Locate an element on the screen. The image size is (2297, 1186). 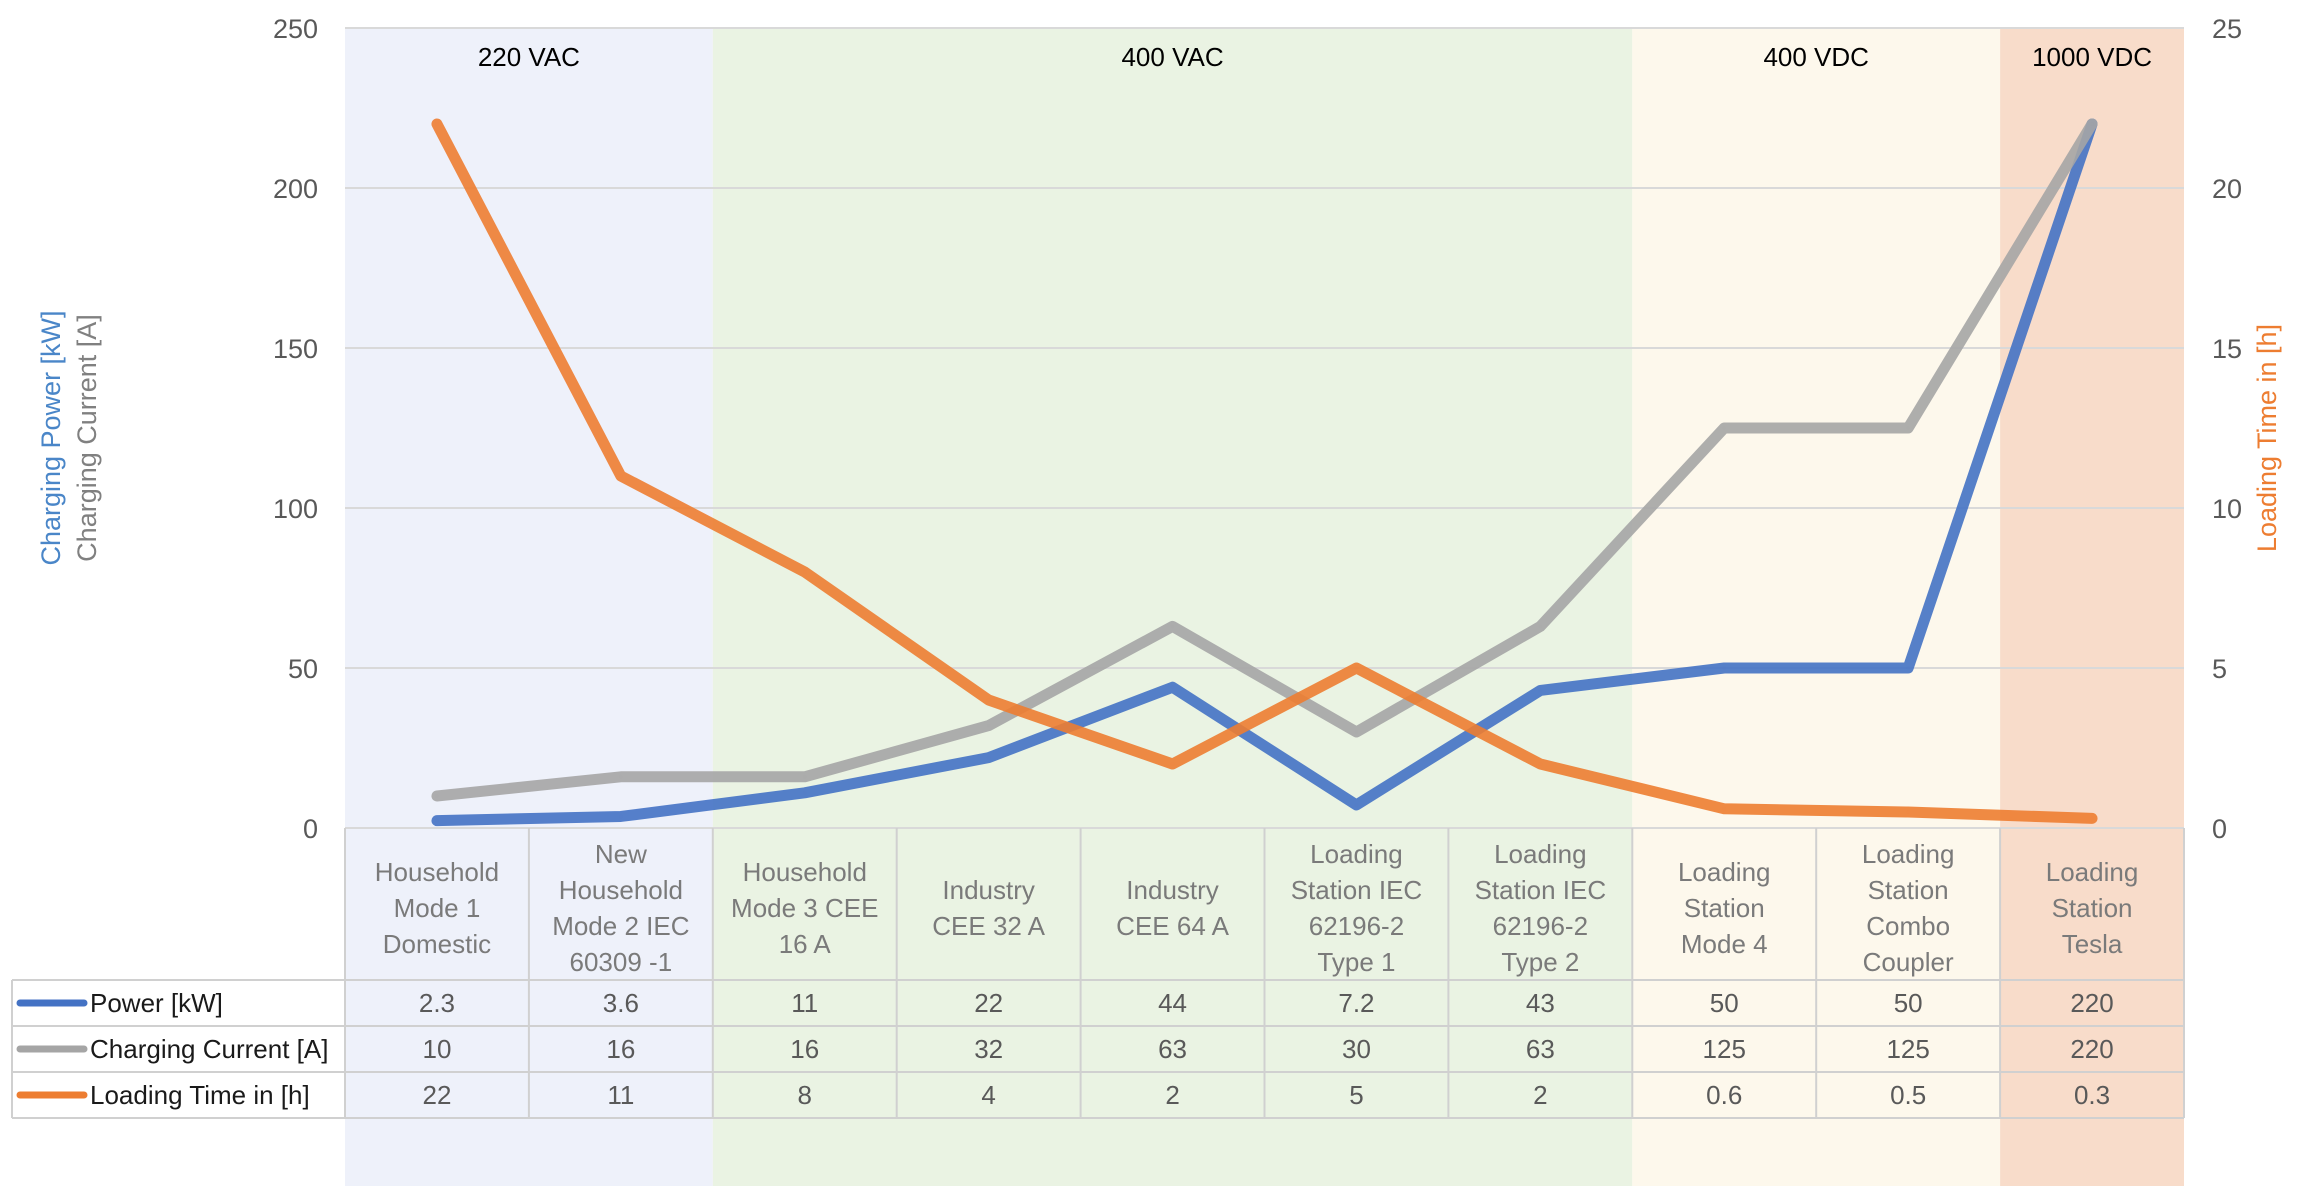
category-label-line: 16 A is located at coordinates (805, 944).